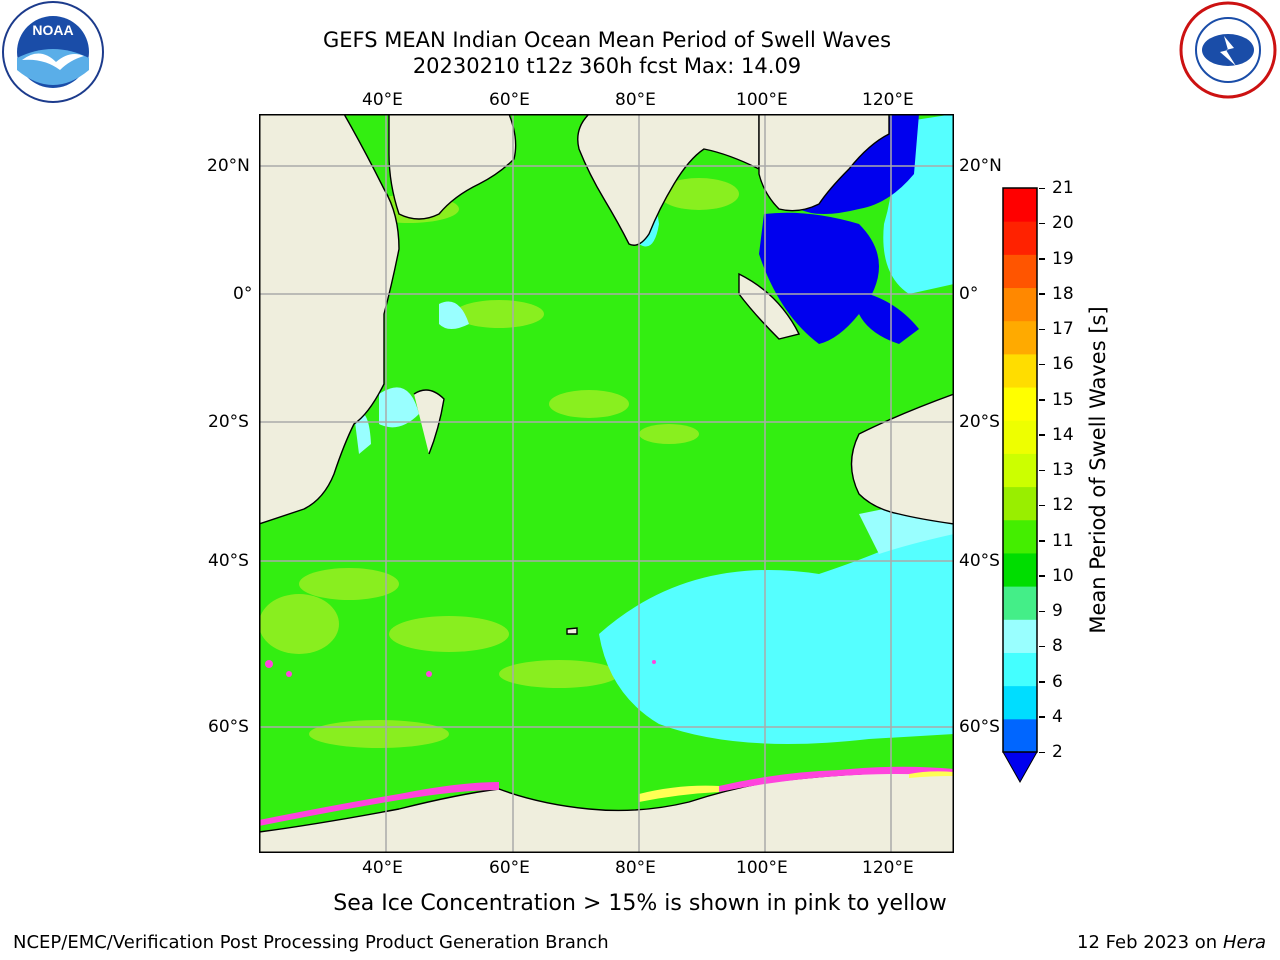 Image resolution: width=1280 pixels, height=960 pixels. What do you see at coordinates (1063, 540) in the screenshot?
I see `colorbar-tick-label: 11` at bounding box center [1063, 540].